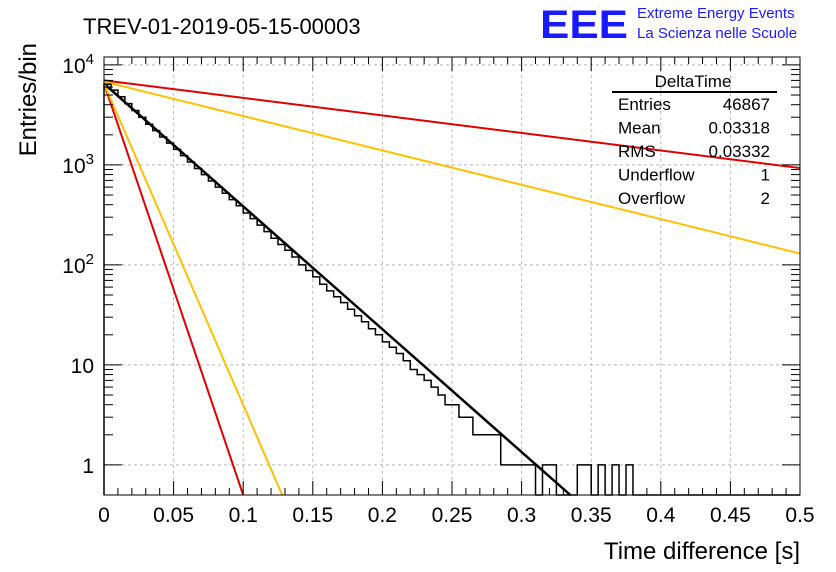  I want to click on stats-label: RMS, so click(637, 151).